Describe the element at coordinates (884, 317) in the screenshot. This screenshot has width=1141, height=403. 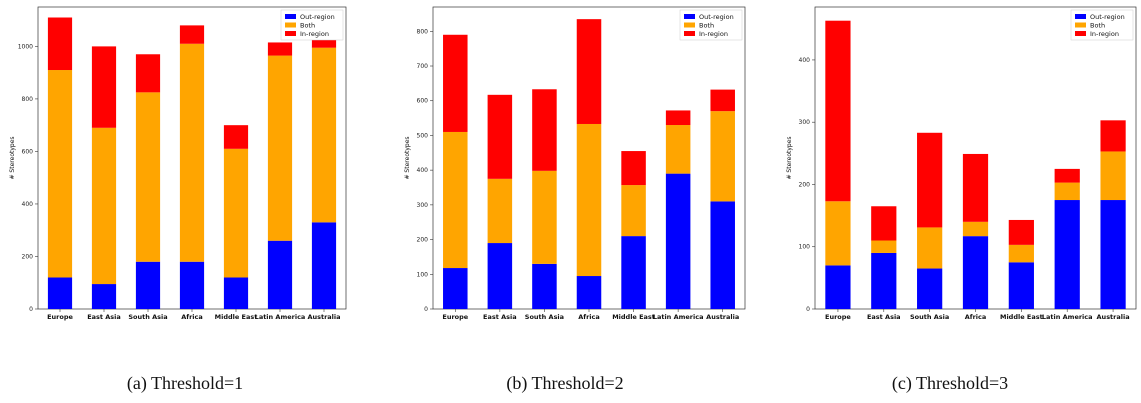
I see `x-tick-label: East Asia` at that location.